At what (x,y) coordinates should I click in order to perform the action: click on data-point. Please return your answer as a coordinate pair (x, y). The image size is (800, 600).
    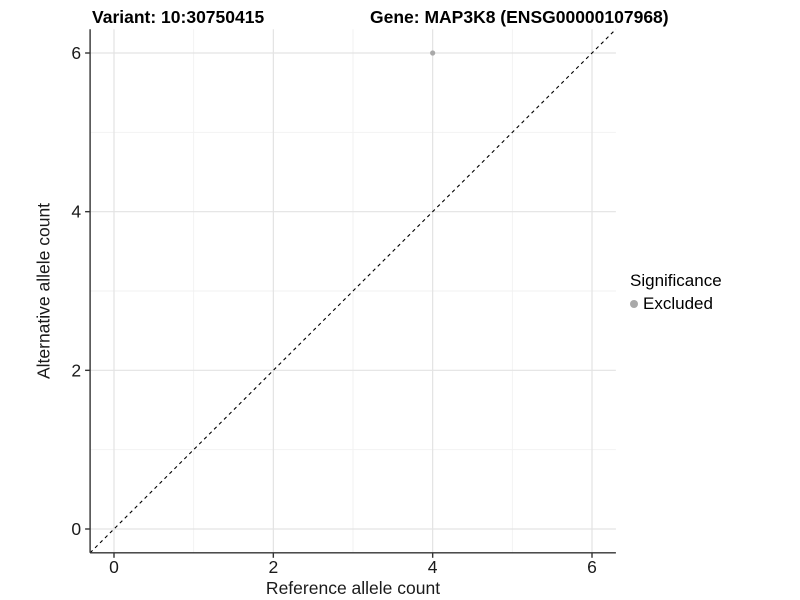
    Looking at the image, I should click on (433, 53).